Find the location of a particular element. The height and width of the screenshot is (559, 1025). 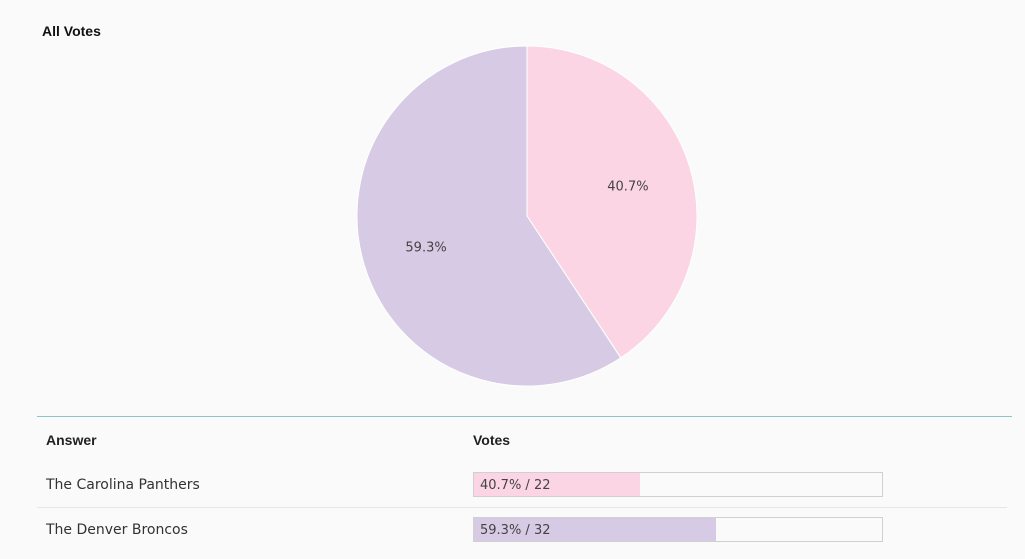

answer-label: The Denver Broncos is located at coordinates (117, 530).